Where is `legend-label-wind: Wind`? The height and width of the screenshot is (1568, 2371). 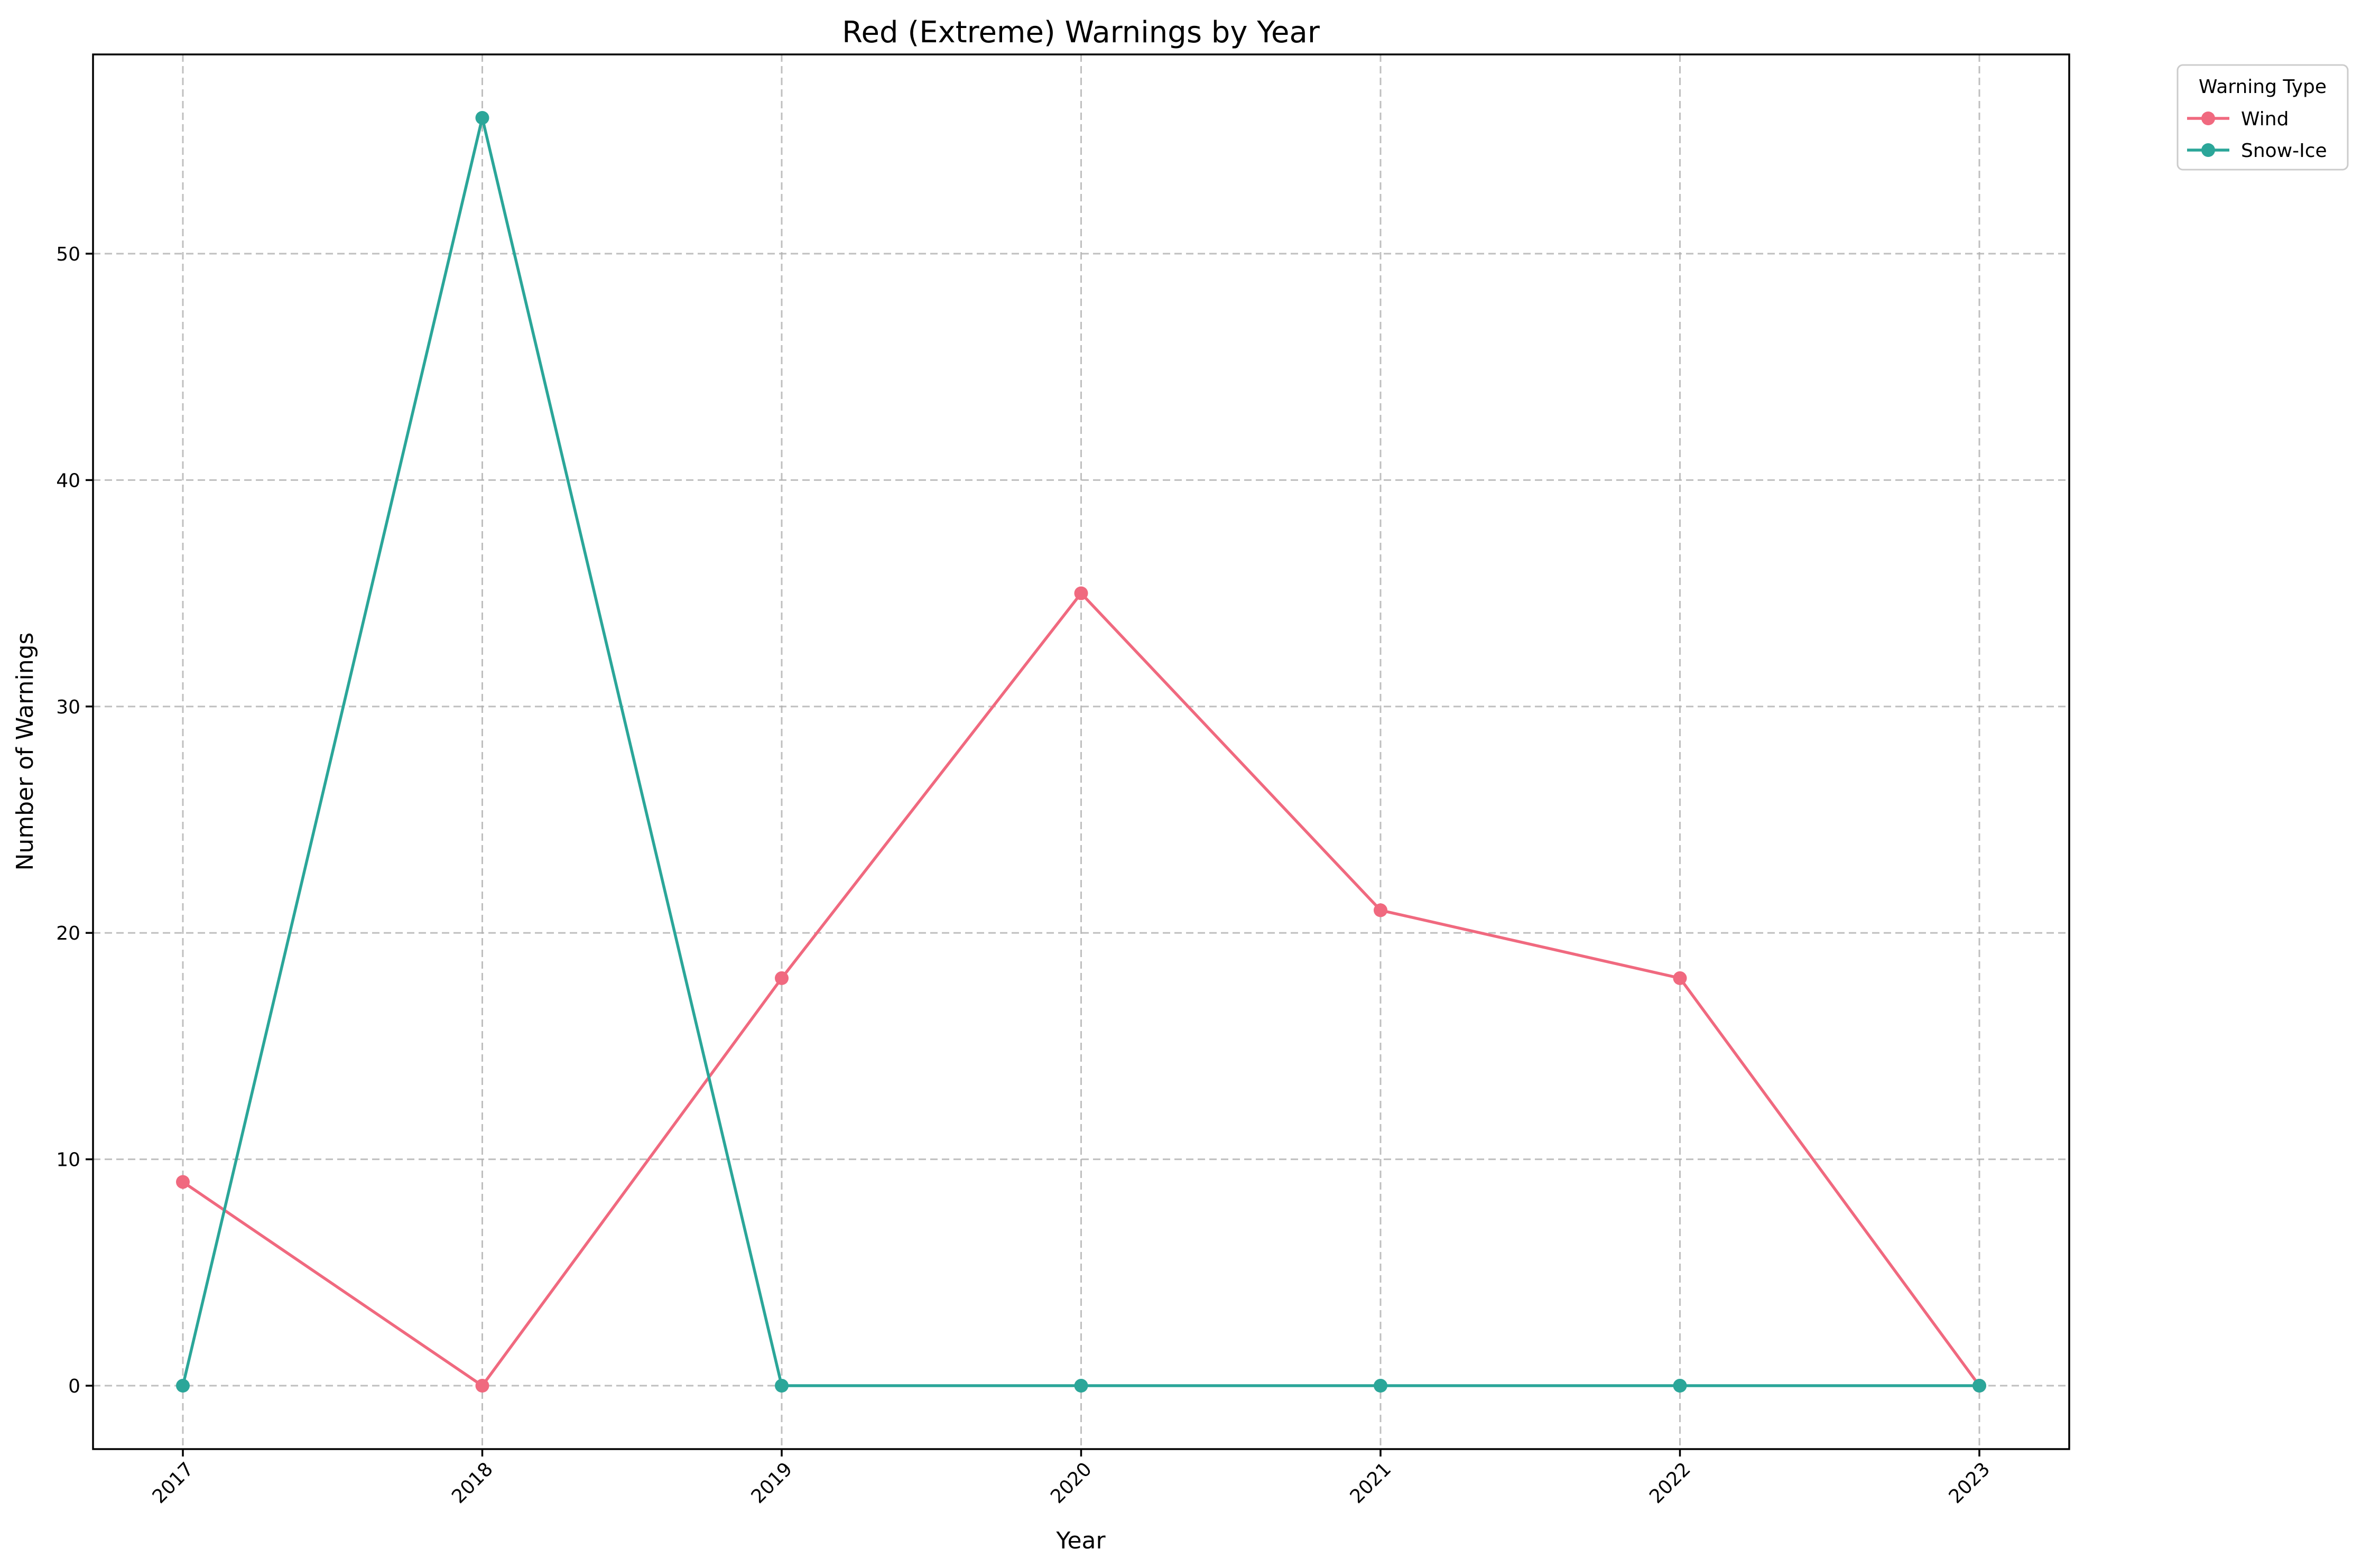
legend-label-wind: Wind is located at coordinates (2265, 119).